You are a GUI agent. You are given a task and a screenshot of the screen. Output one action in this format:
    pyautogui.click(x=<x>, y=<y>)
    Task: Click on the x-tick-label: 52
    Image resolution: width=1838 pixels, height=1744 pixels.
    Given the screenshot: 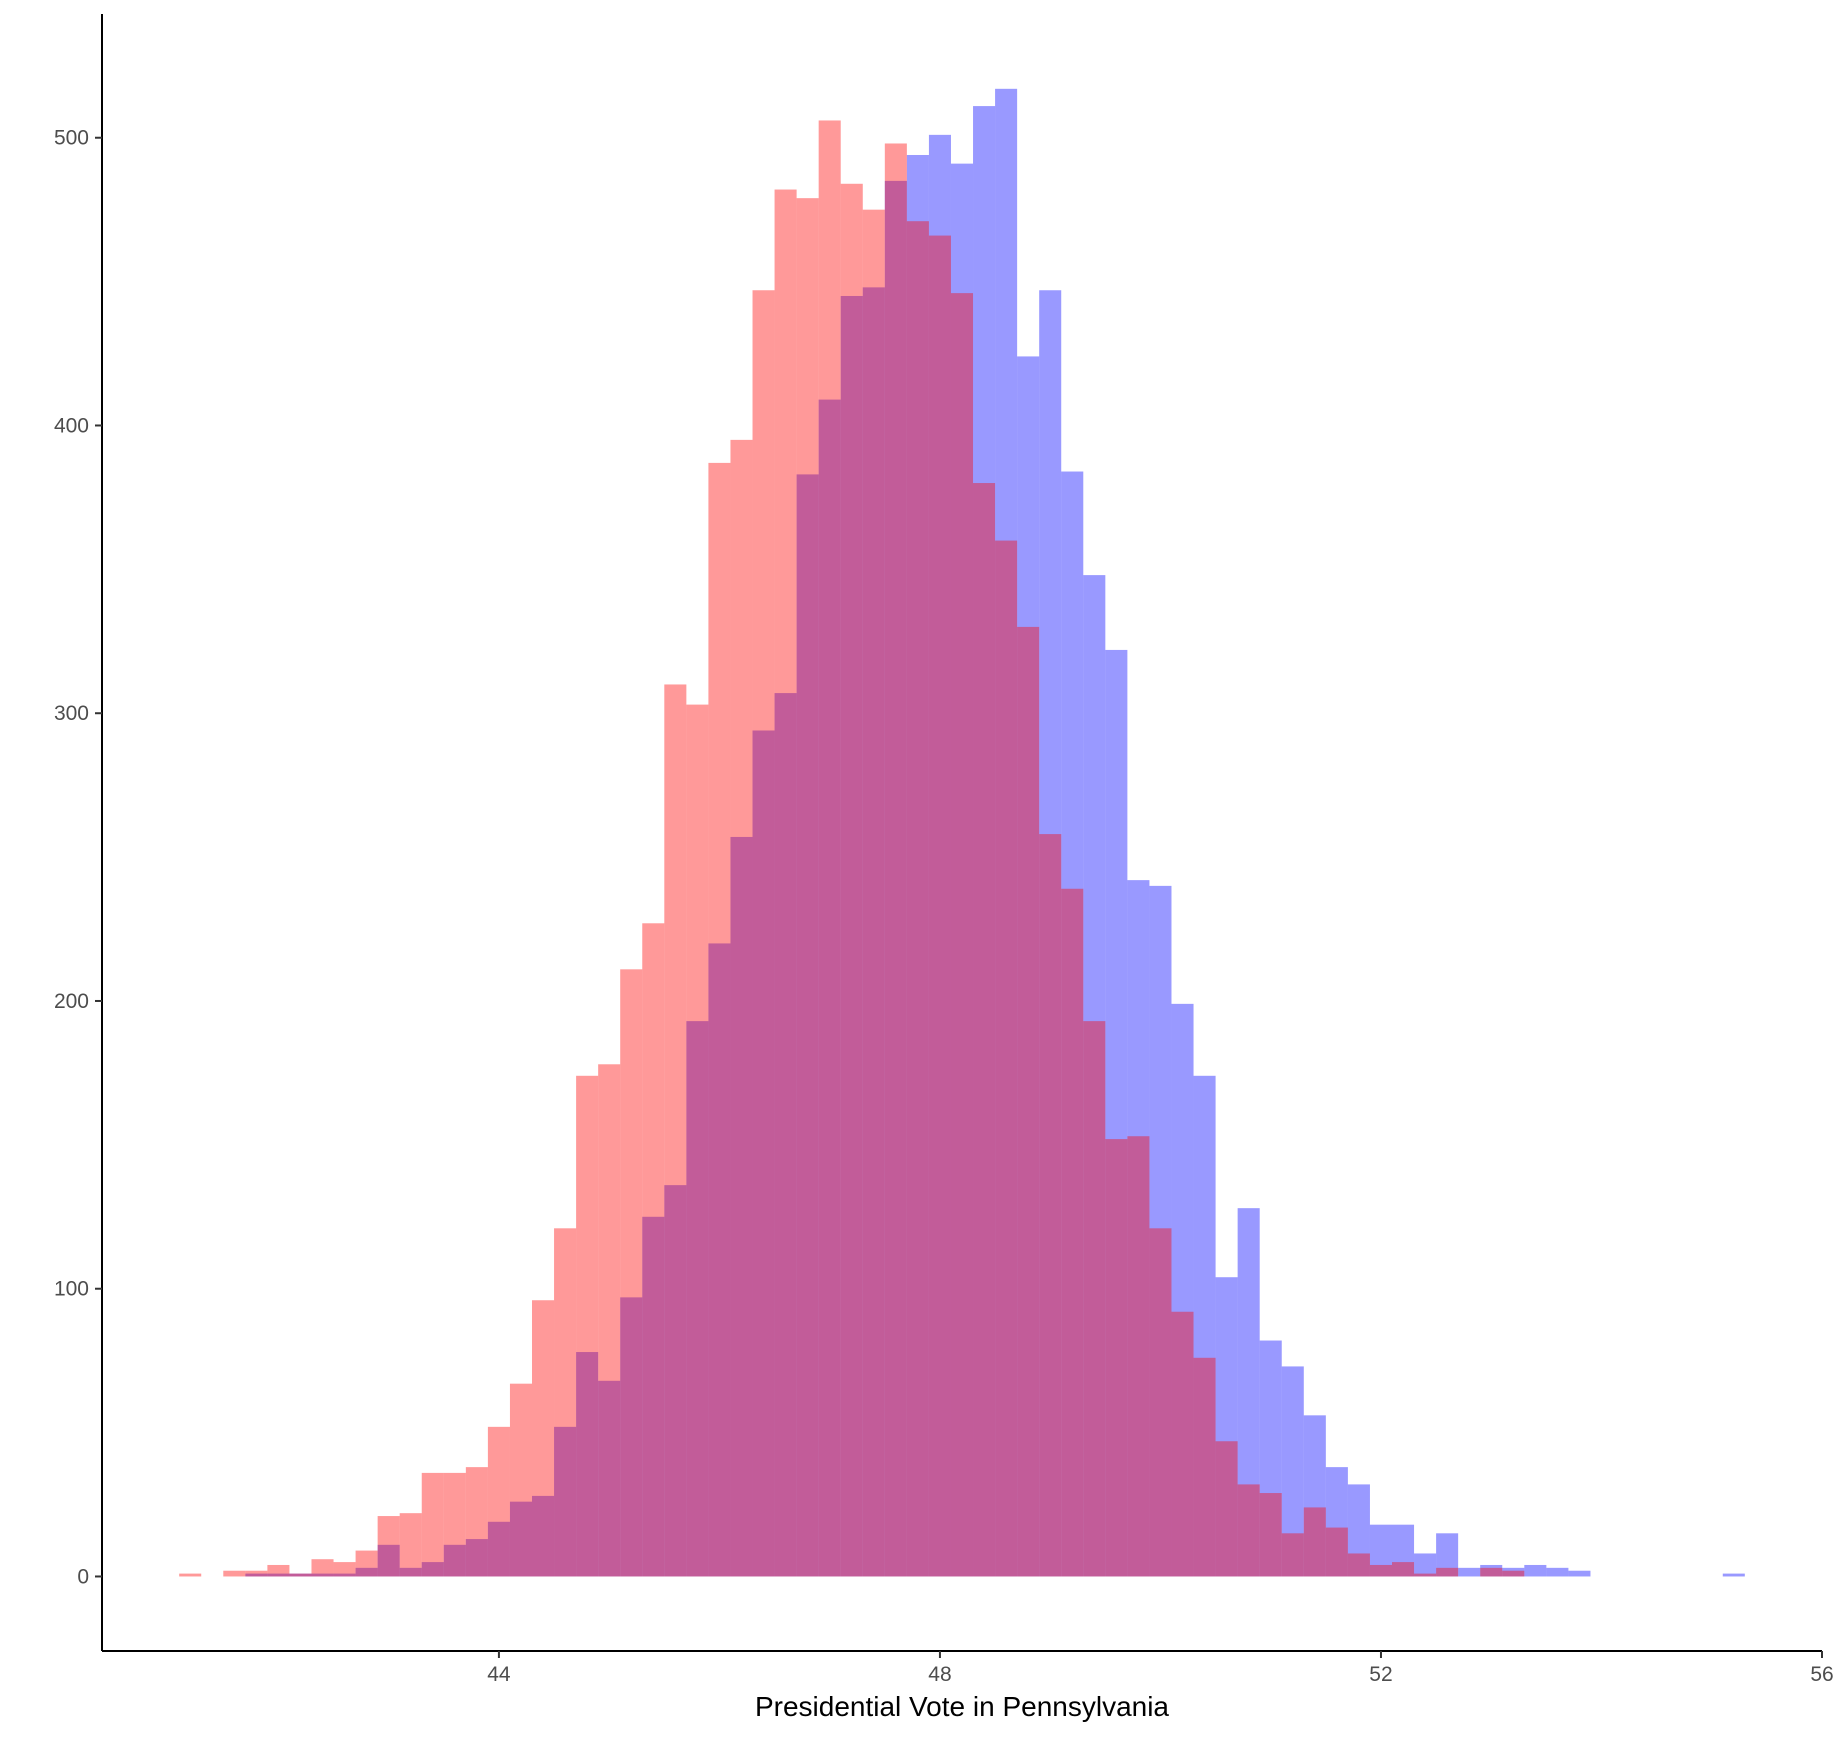 What is the action you would take?
    pyautogui.click(x=1380, y=1674)
    